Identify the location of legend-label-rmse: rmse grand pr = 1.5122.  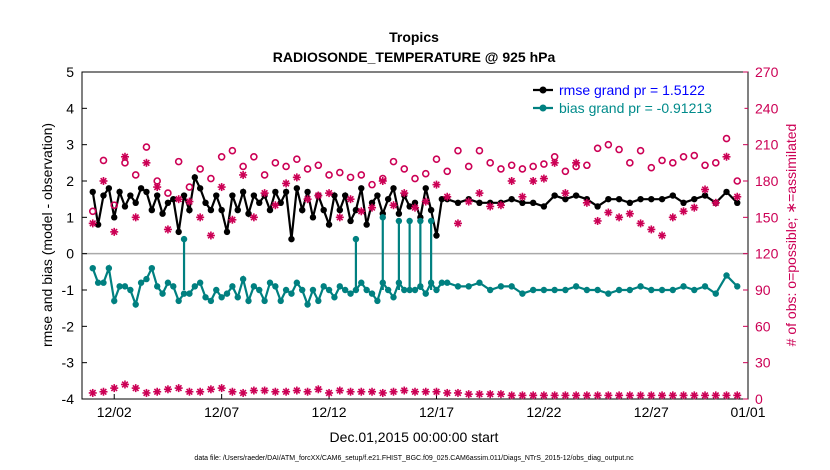
(632, 90).